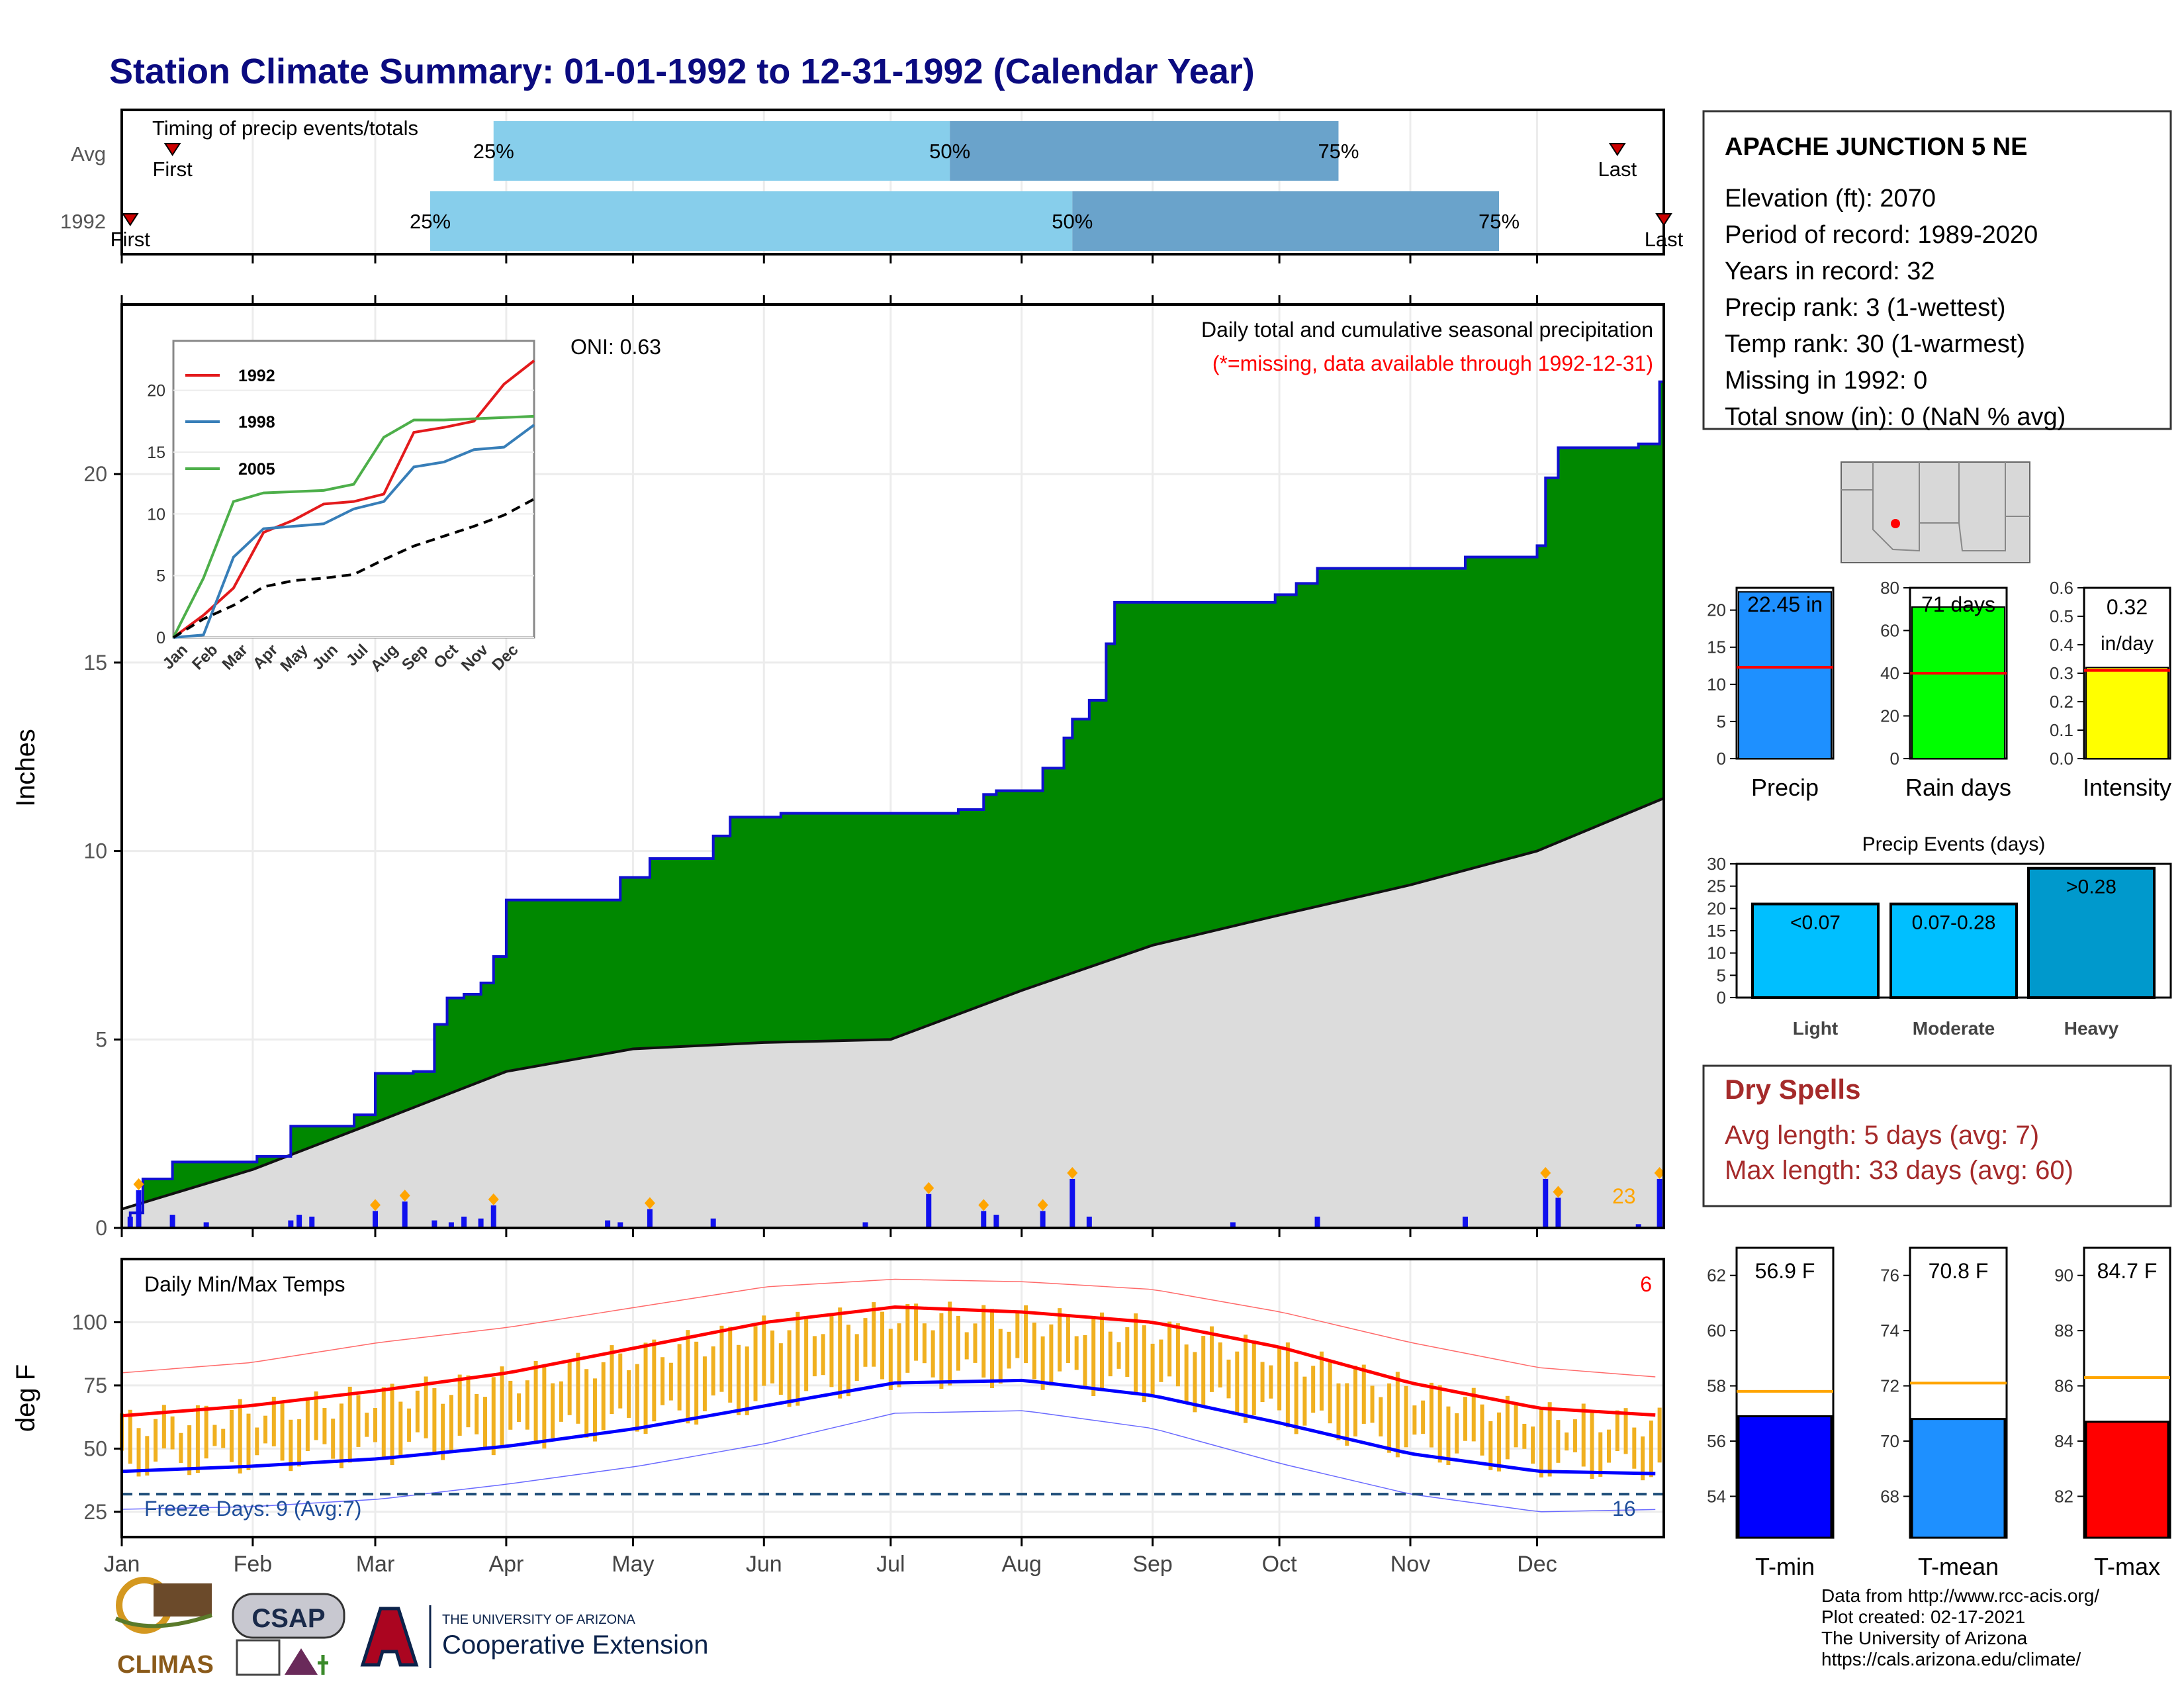 This screenshot has width=2184, height=1688. What do you see at coordinates (235, 657) in the screenshot?
I see `inset-month-label: Mar` at bounding box center [235, 657].